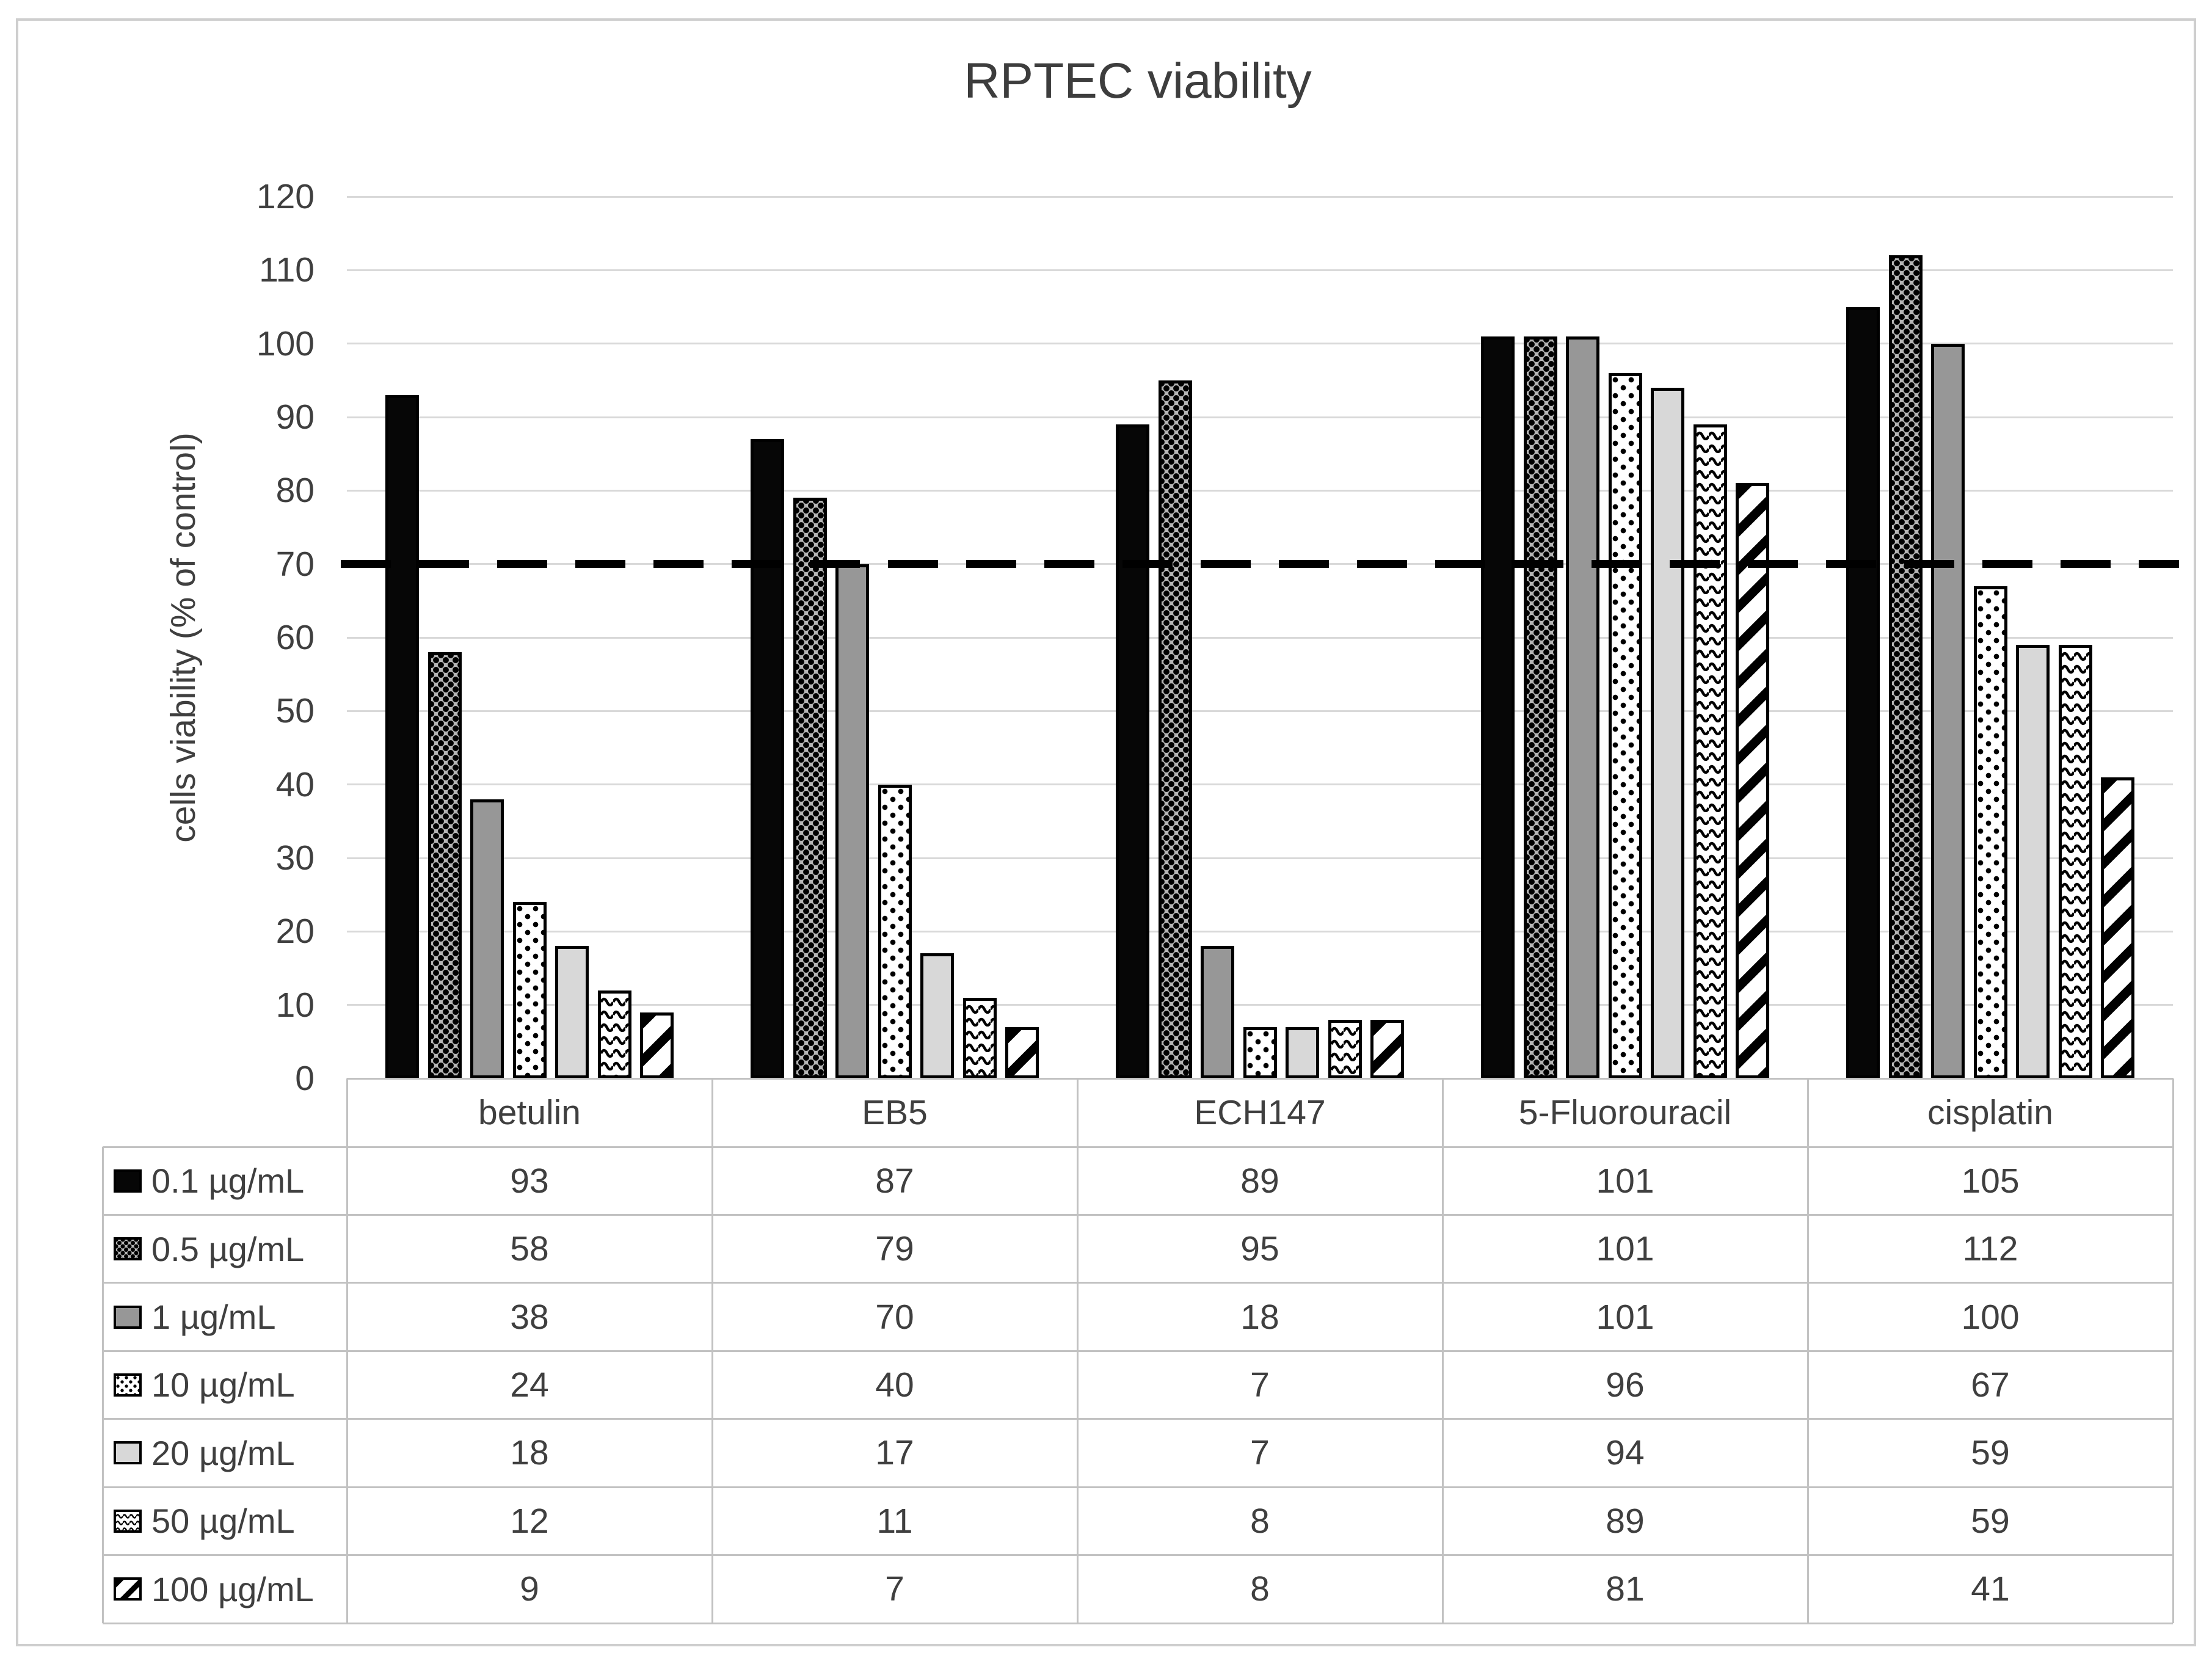  I want to click on legend-swatch-dotted-diamond, so click(128, 1249).